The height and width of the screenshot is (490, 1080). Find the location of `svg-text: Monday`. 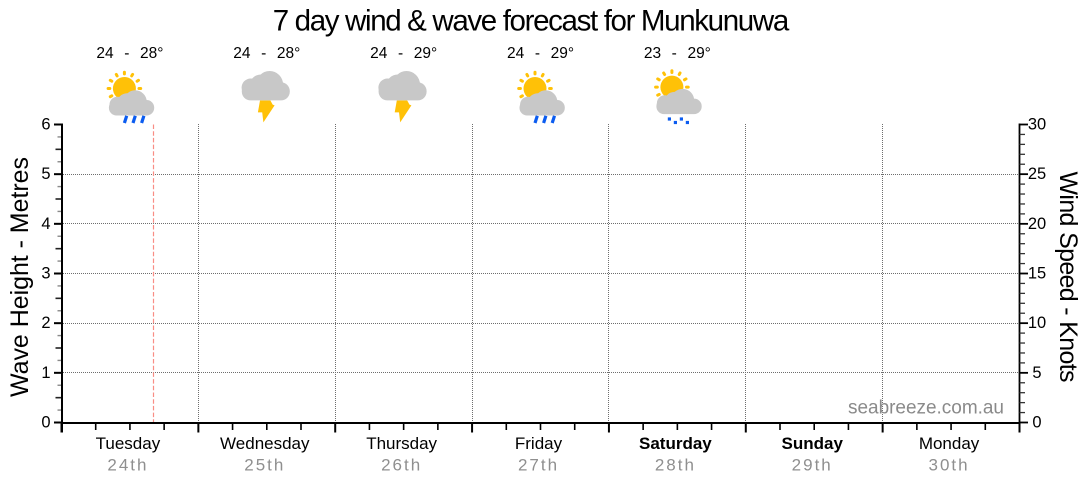

svg-text: Monday is located at coordinates (949, 443).